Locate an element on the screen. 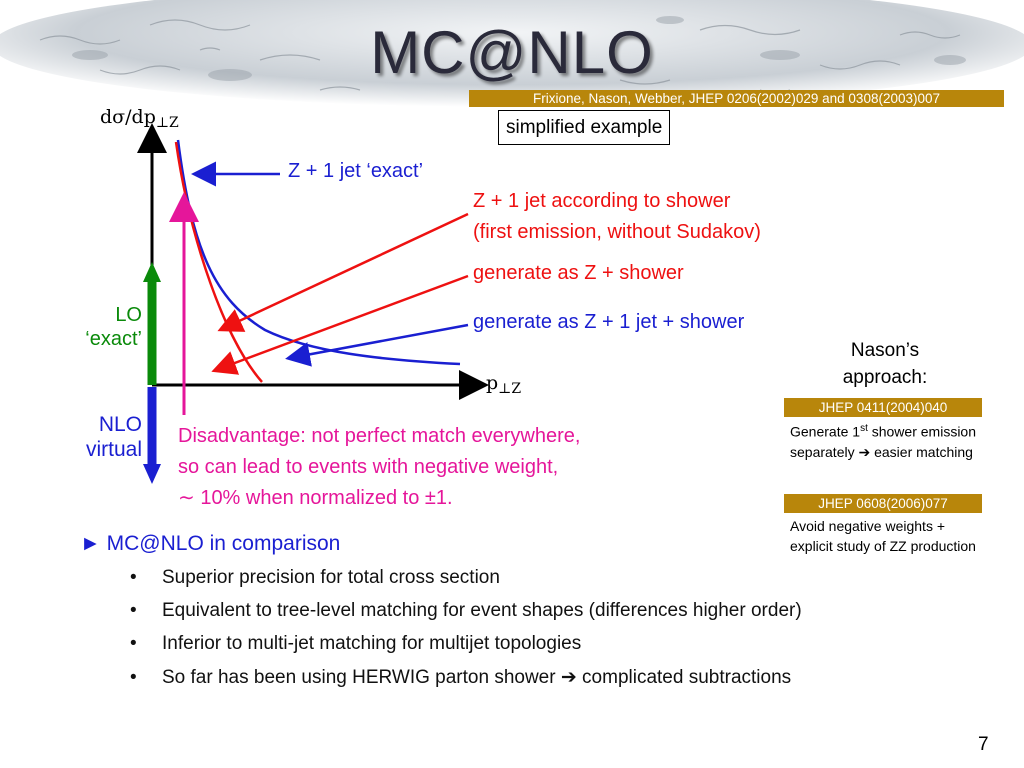 The height and width of the screenshot is (768, 1024). exact-curve is located at coordinates (318, 252).